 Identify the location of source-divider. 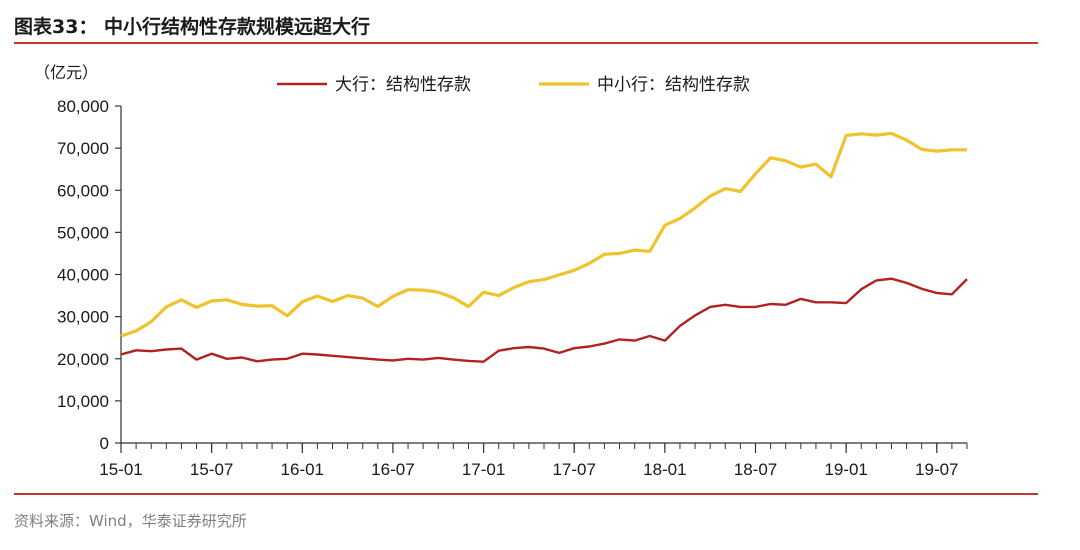
(526, 494).